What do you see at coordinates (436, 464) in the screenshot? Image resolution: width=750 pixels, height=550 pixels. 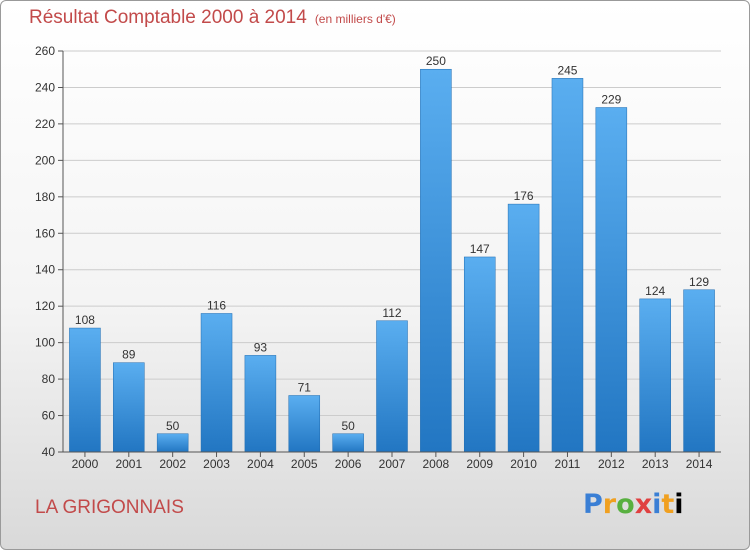 I see `x-tick-label: 2008` at bounding box center [436, 464].